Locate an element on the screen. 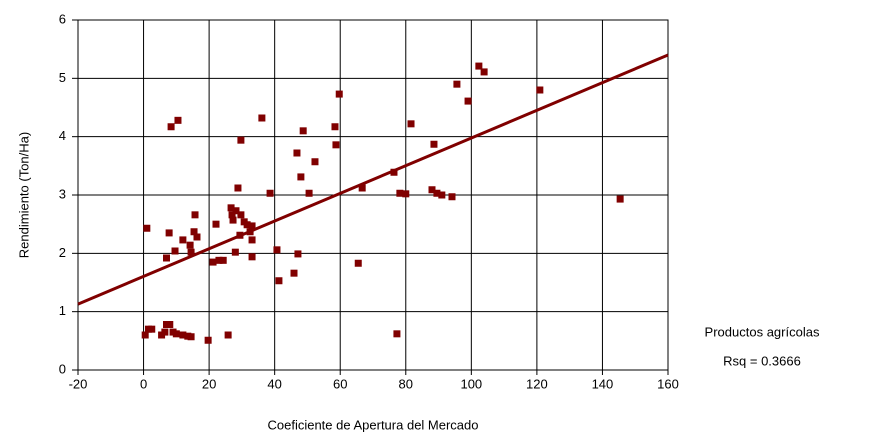 This screenshot has width=869, height=439. y-tick-label: 6 is located at coordinates (62, 18).